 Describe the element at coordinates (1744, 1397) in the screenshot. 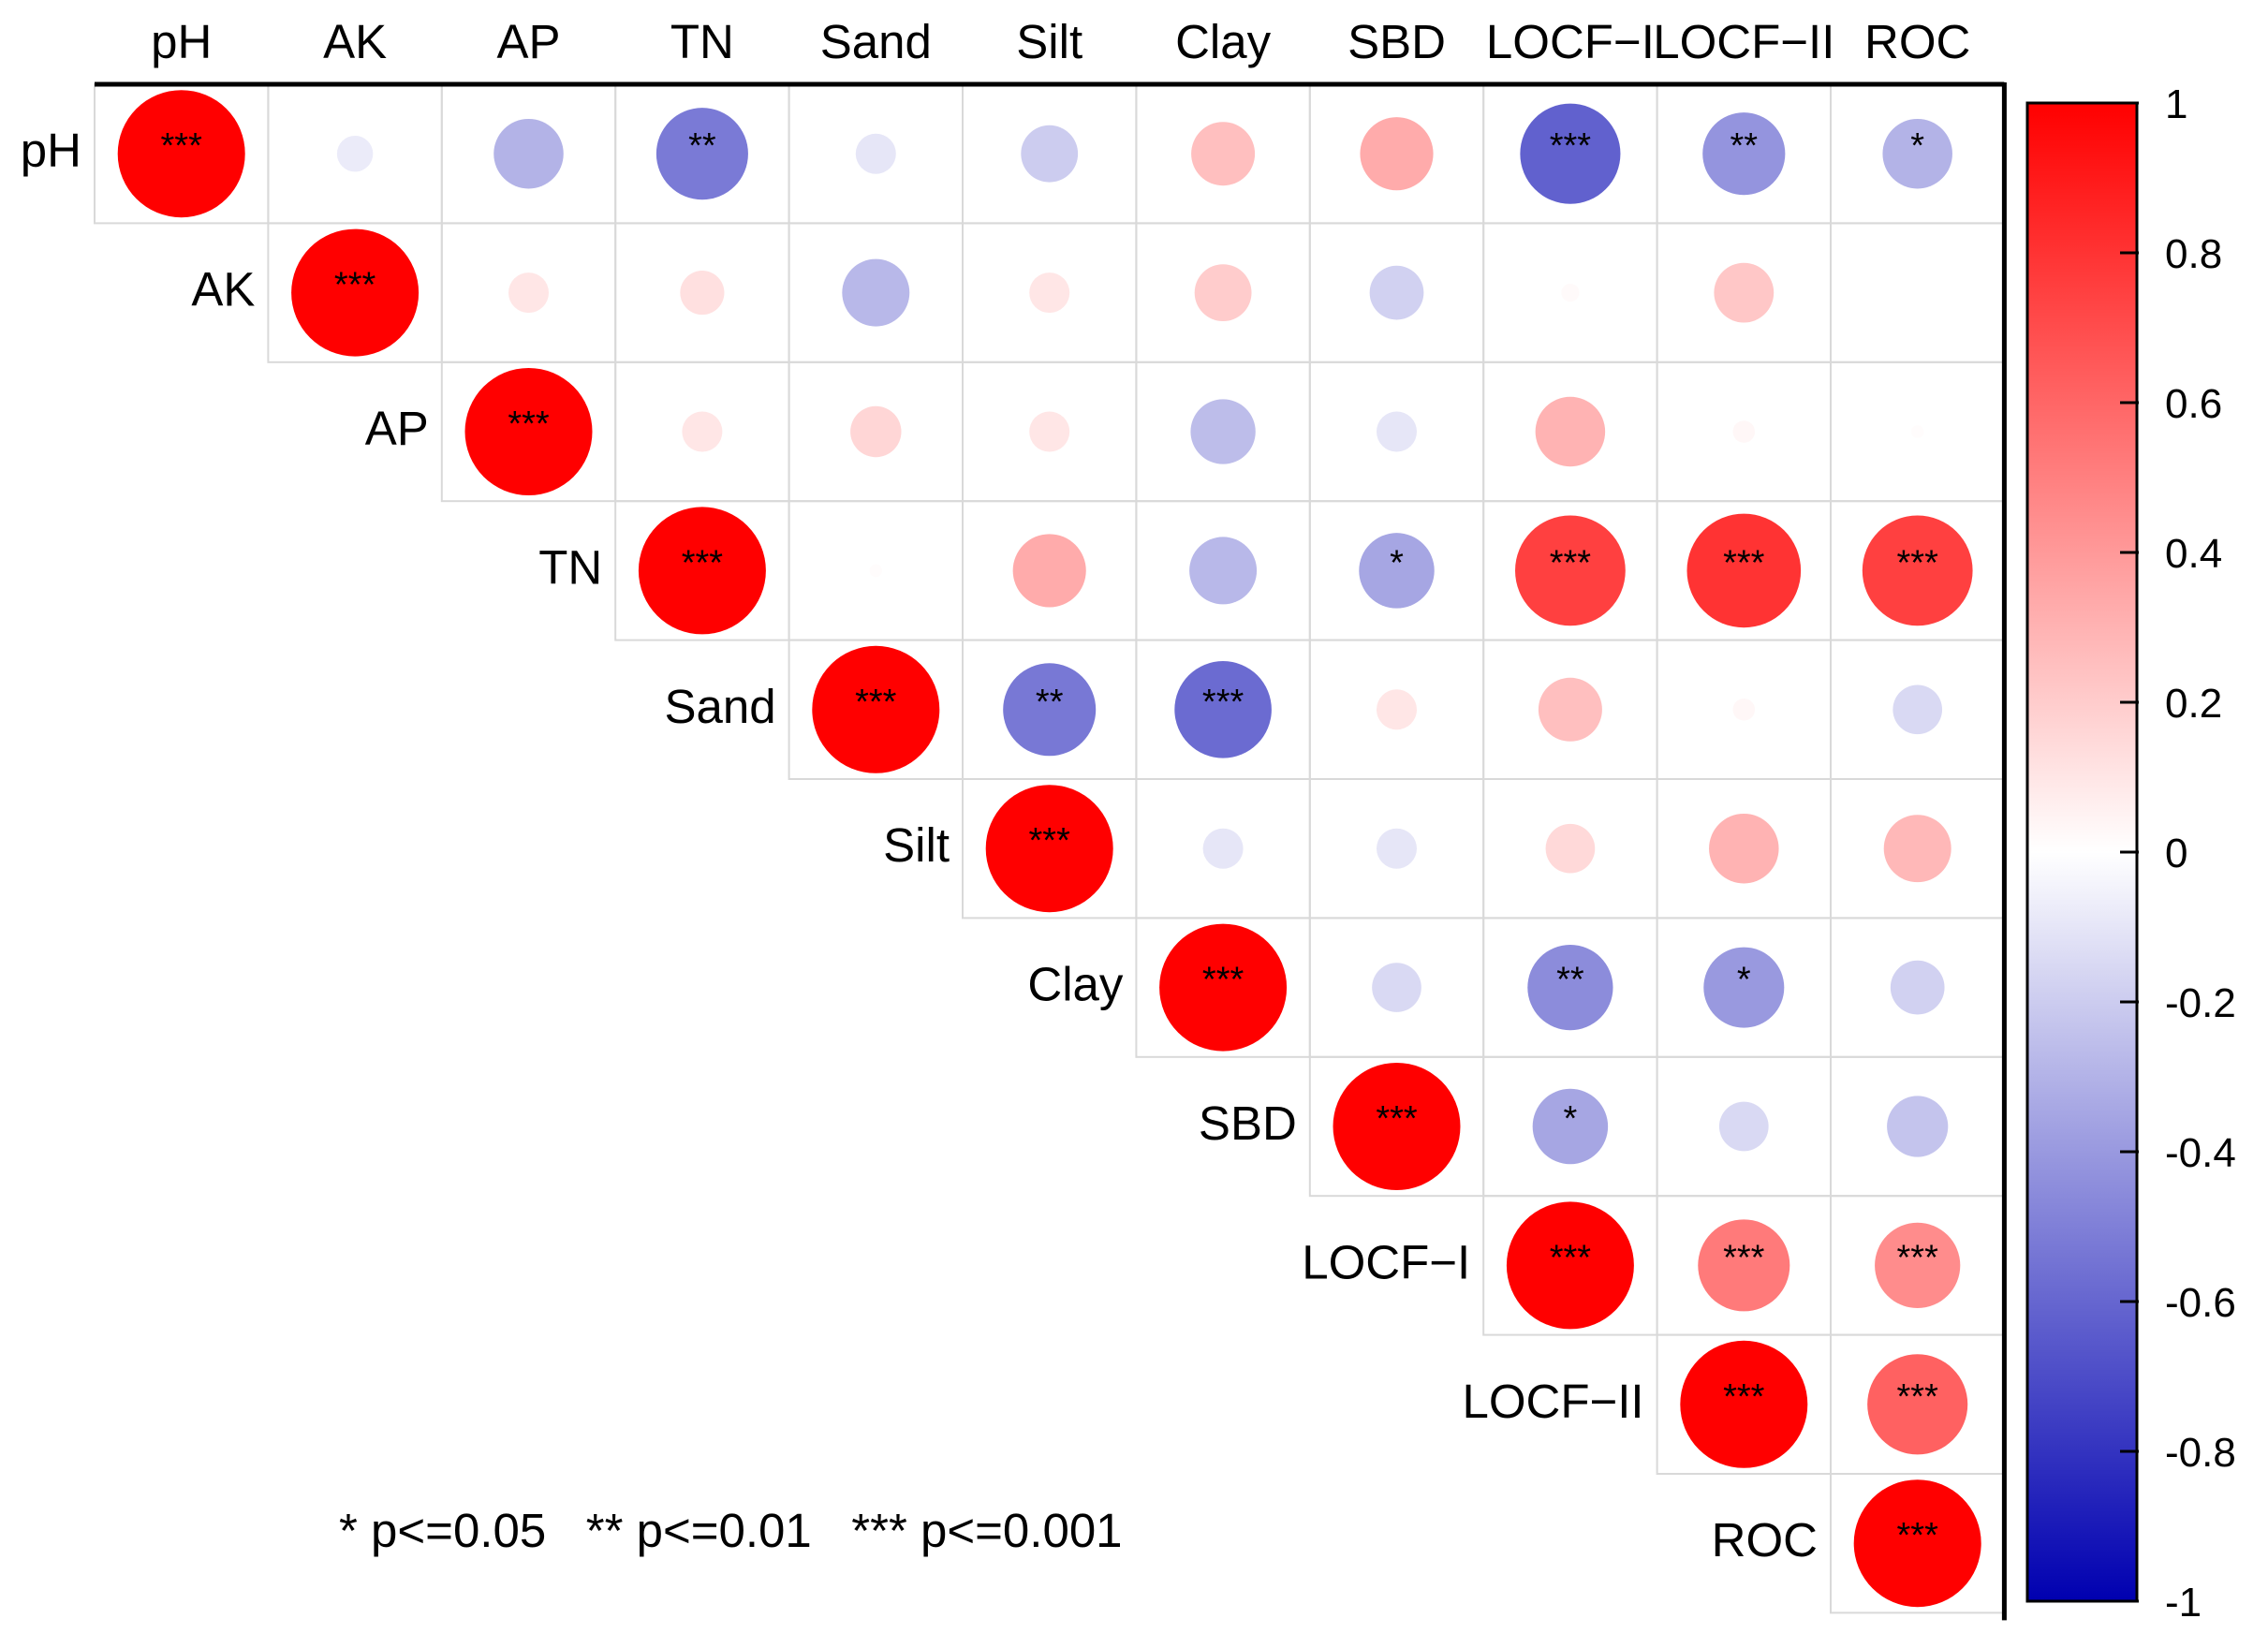

I see `sig-mark-9-9: ***` at that location.